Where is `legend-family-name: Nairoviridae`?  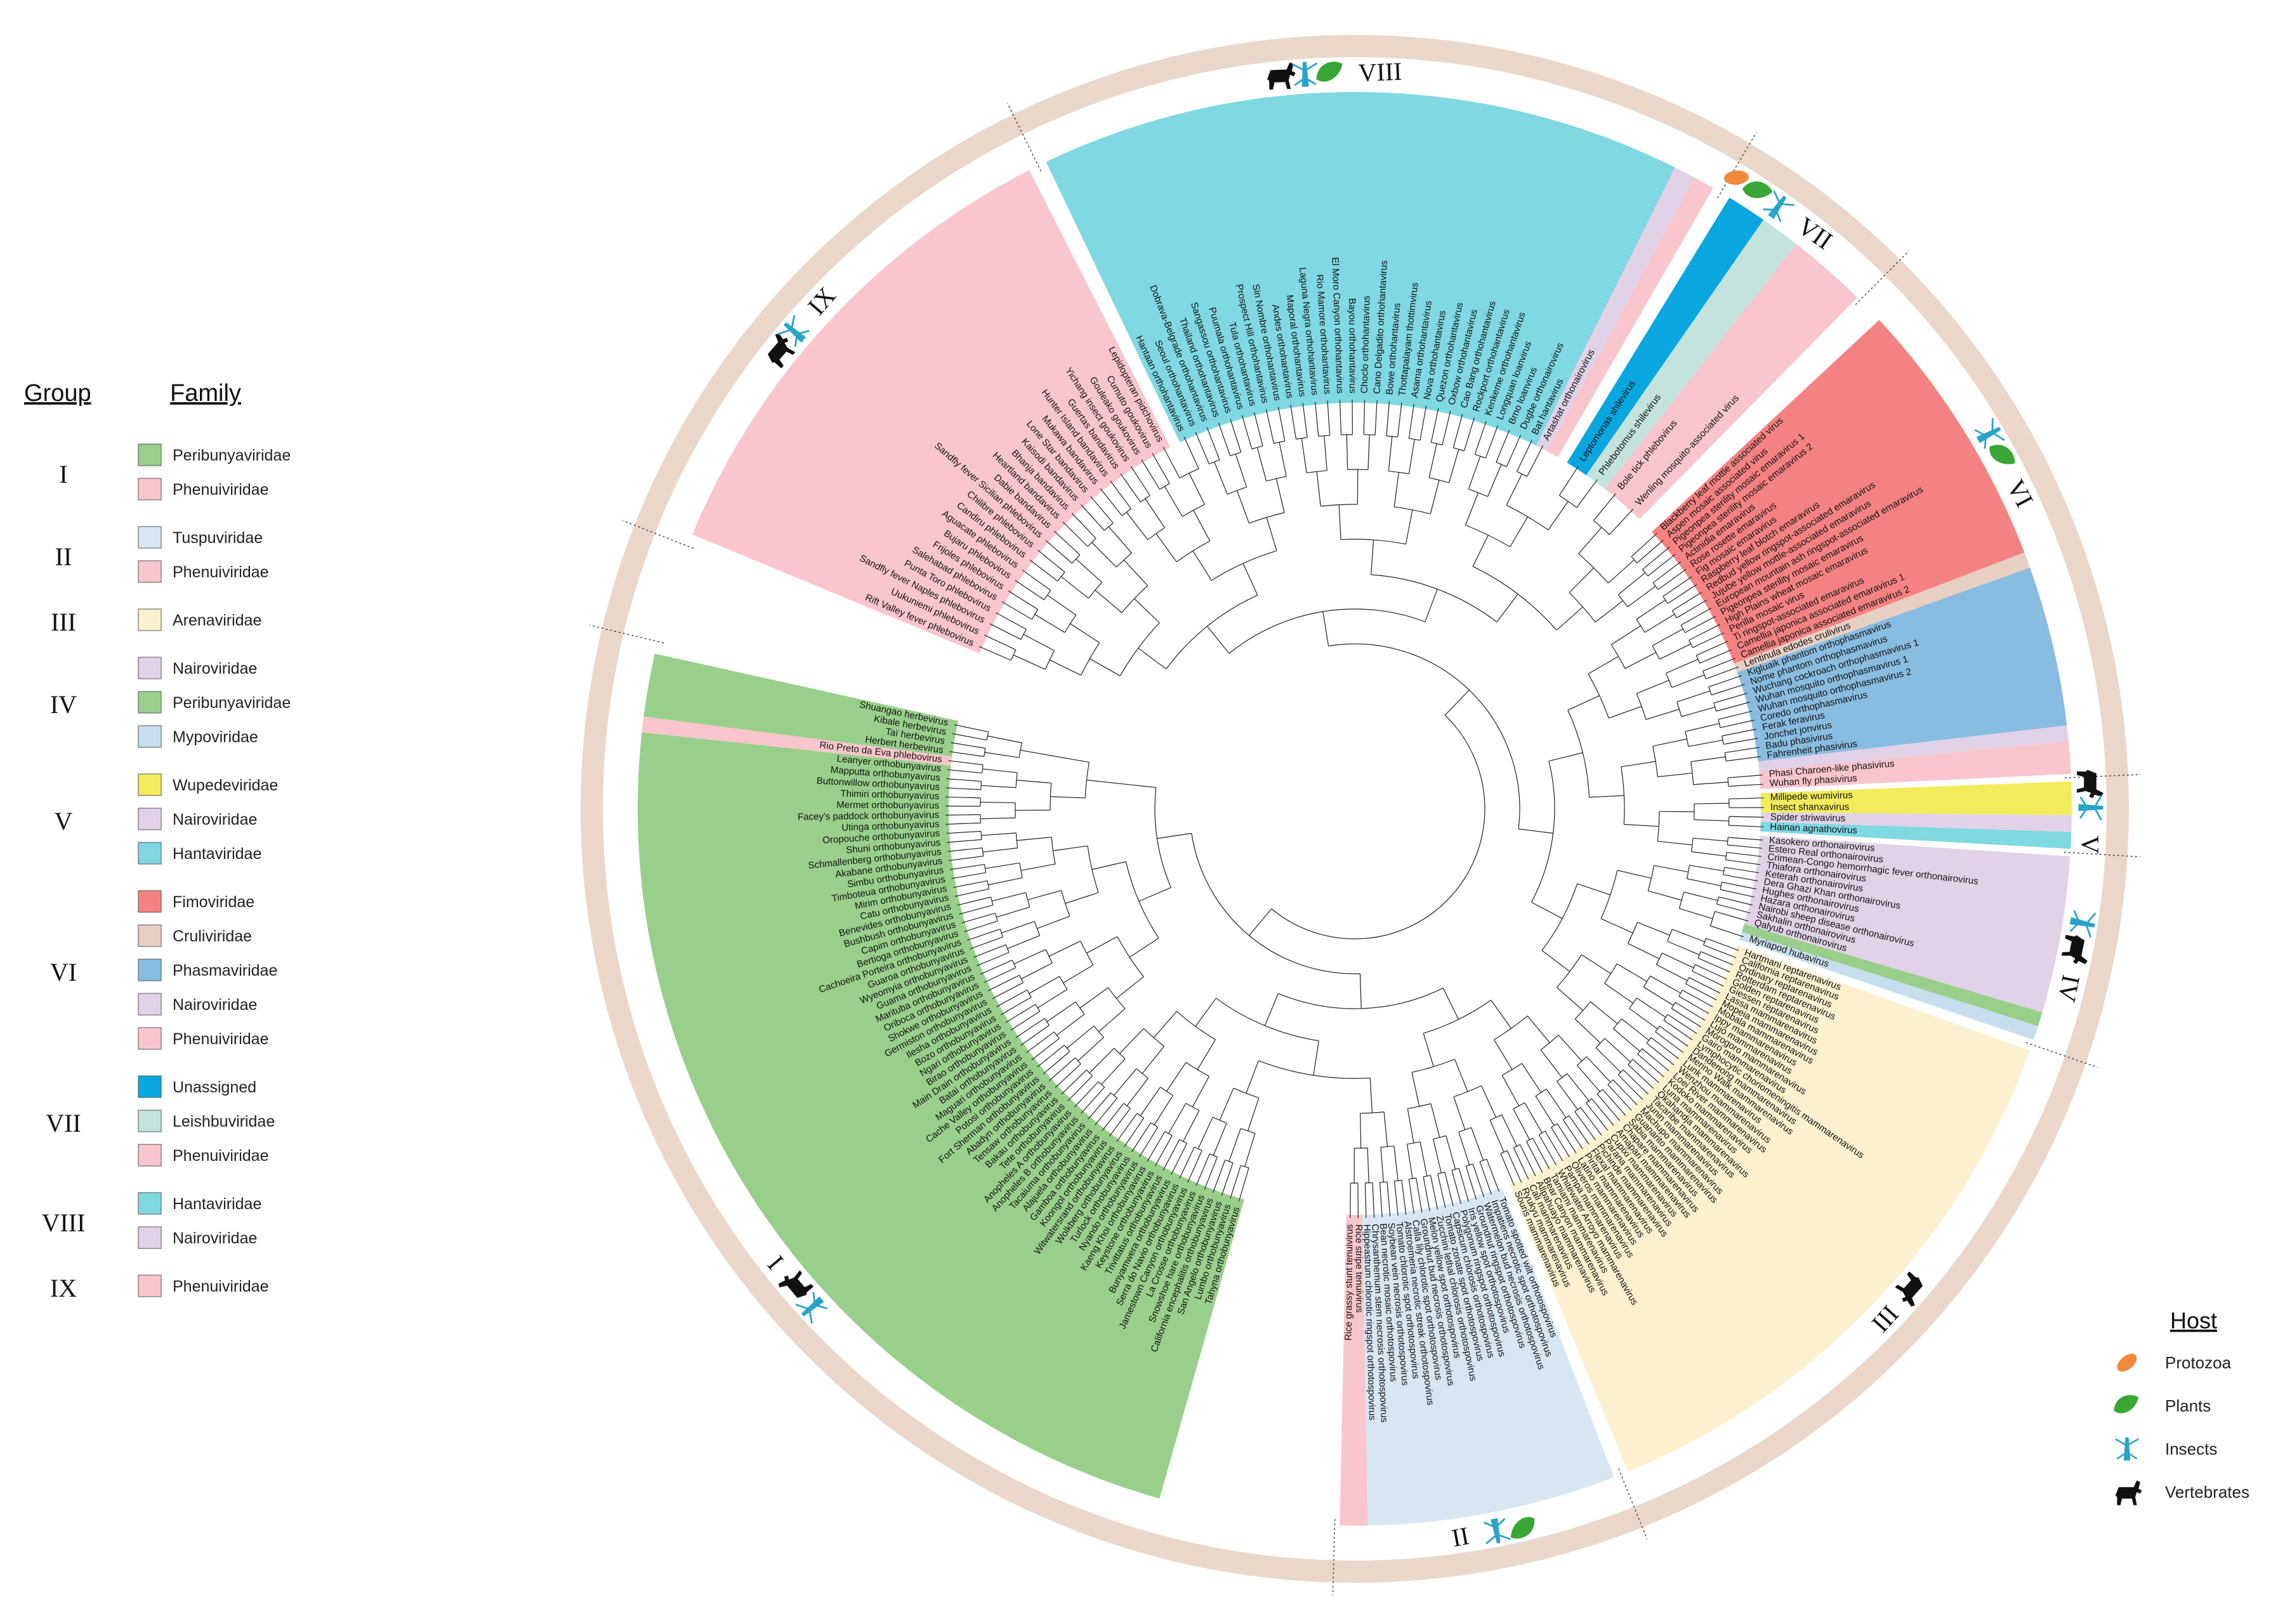 legend-family-name: Nairoviridae is located at coordinates (215, 669).